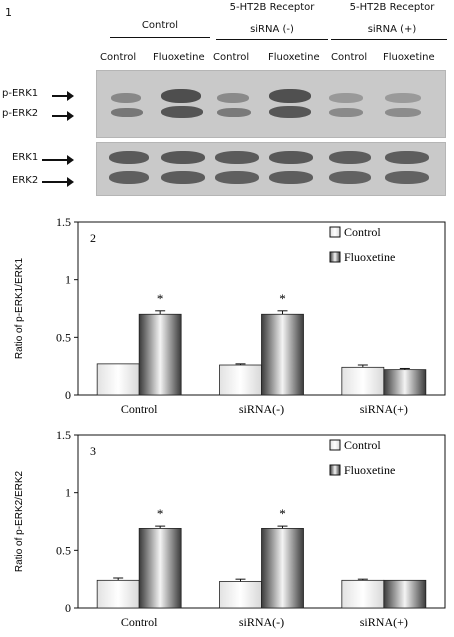 The width and height of the screenshot is (454, 637). Describe the element at coordinates (349, 57) in the screenshot. I see `lane-label-5: Control` at that location.